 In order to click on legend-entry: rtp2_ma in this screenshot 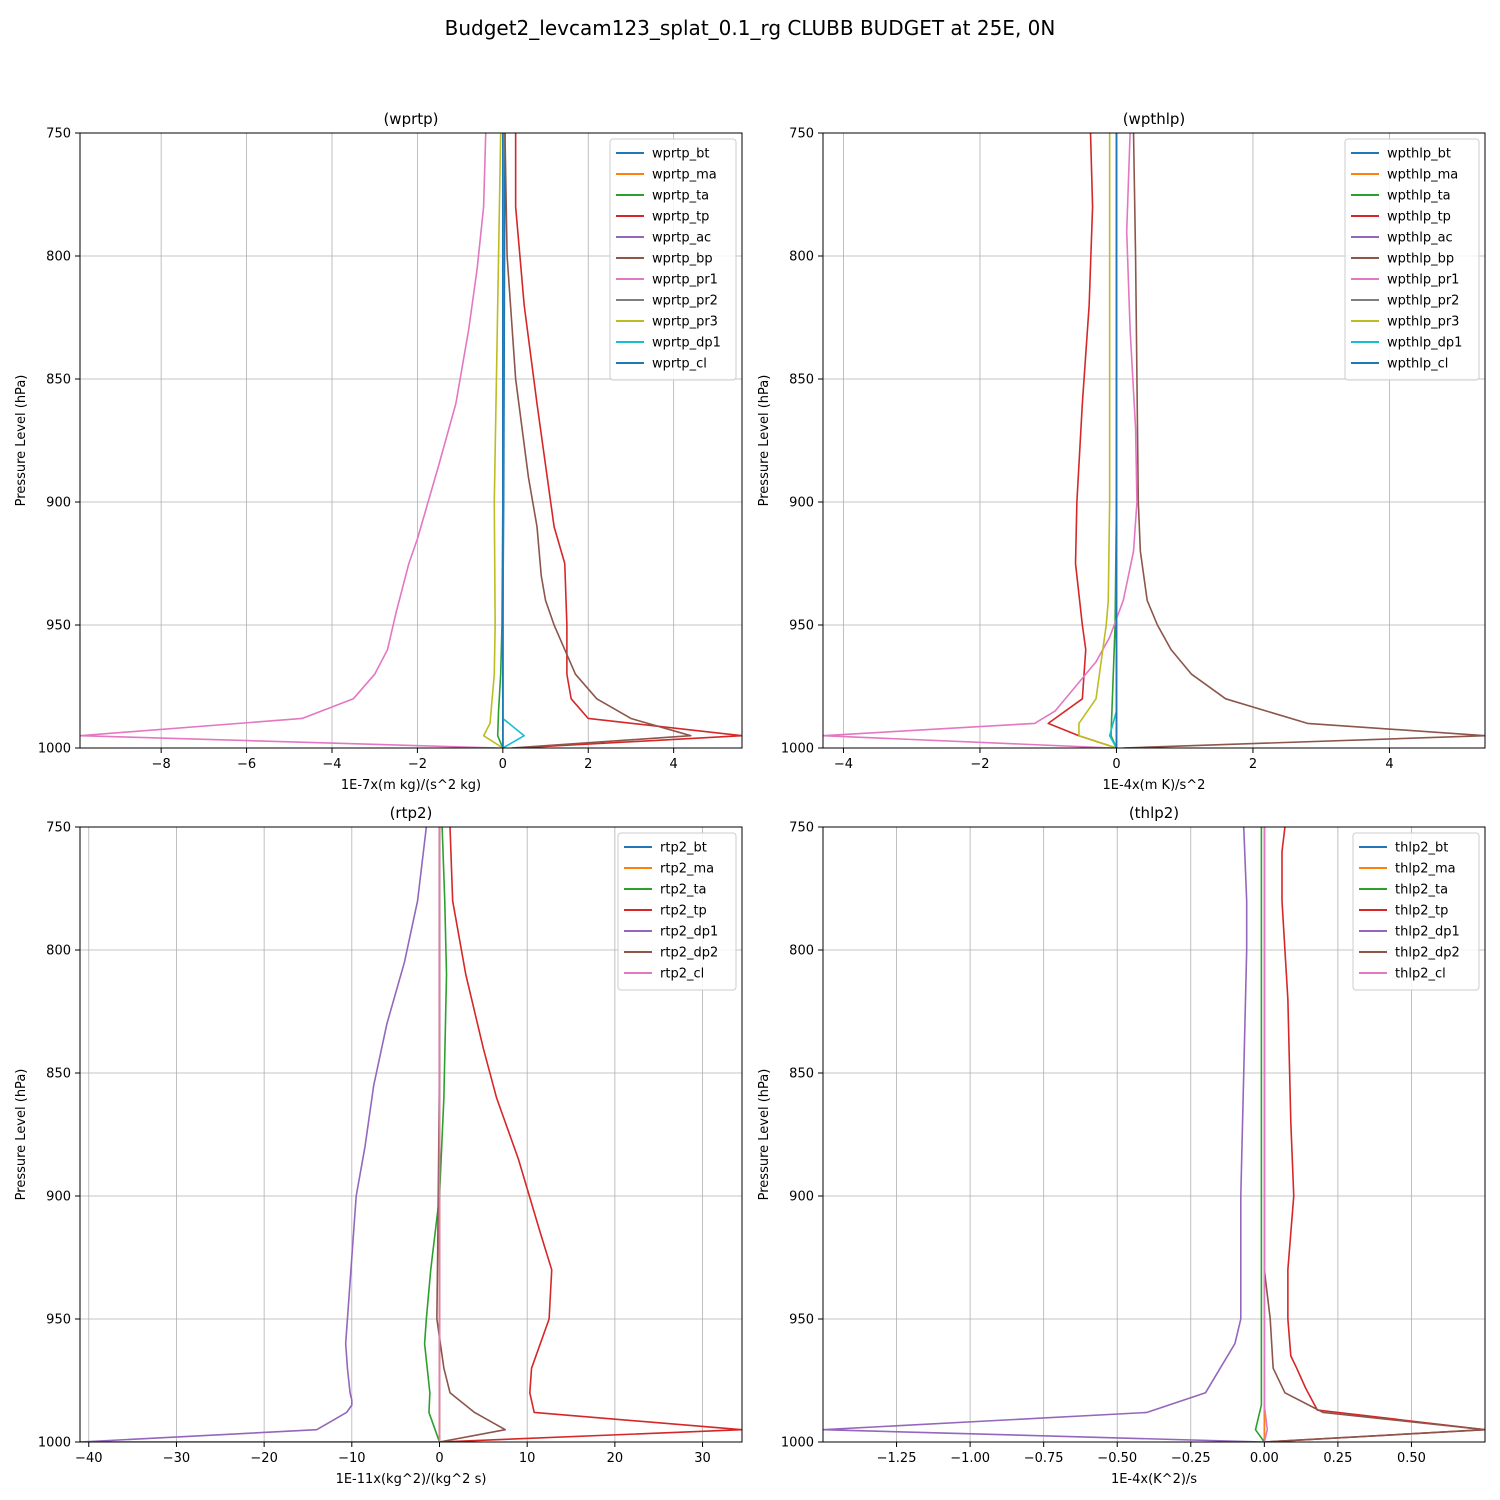, I will do `click(687, 869)`.